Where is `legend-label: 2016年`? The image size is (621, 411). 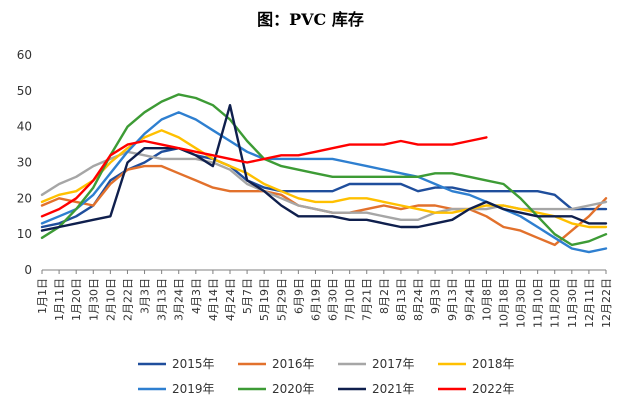
legend-label: 2016年 is located at coordinates (293, 364).